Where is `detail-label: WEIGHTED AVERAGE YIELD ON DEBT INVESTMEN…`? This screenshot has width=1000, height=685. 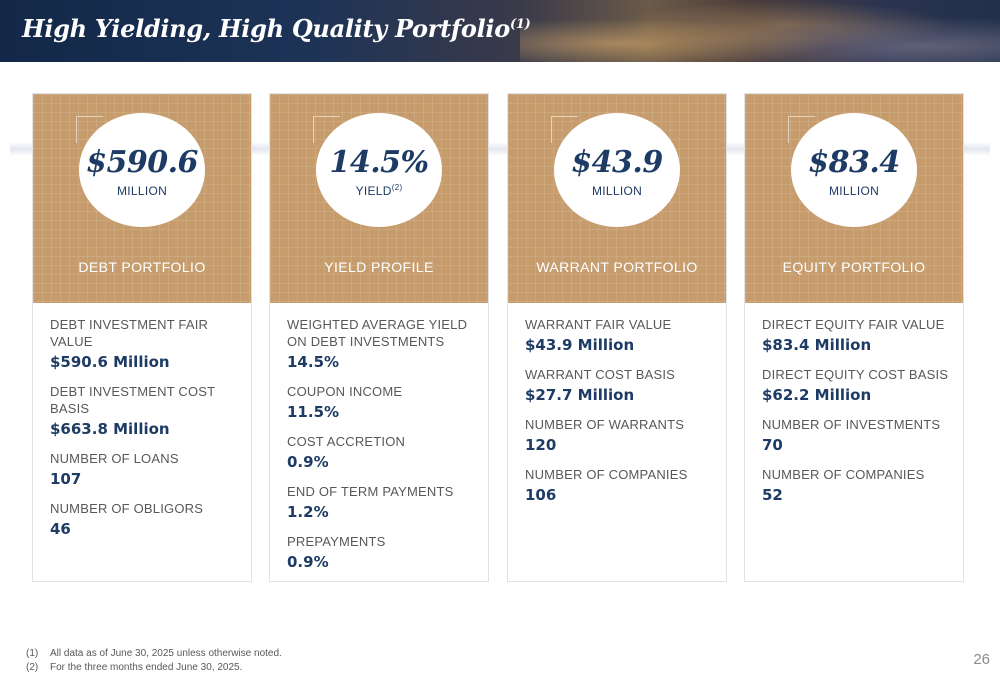 detail-label: WEIGHTED AVERAGE YIELD ON DEBT INVESTMEN… is located at coordinates (377, 333).